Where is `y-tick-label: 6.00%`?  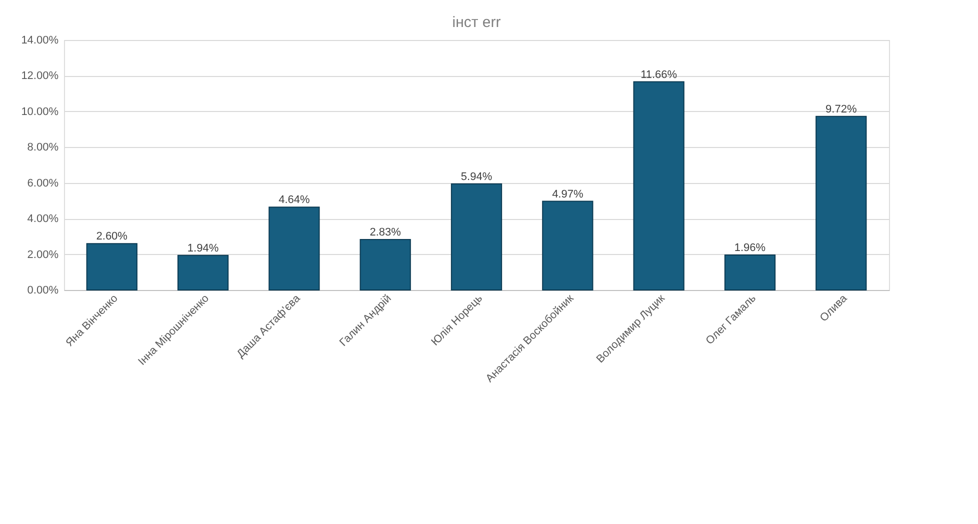 y-tick-label: 6.00% is located at coordinates (43, 183).